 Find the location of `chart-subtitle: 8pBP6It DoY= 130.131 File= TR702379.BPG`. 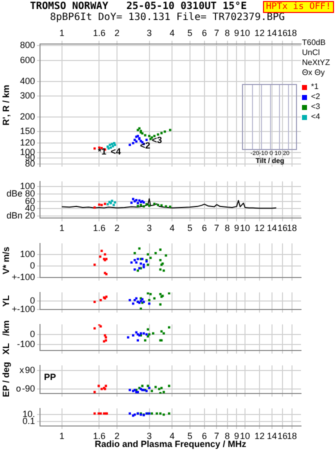

chart-subtitle: 8pBP6It DoY= 130.131 File= TR702379.BPG is located at coordinates (167, 17).